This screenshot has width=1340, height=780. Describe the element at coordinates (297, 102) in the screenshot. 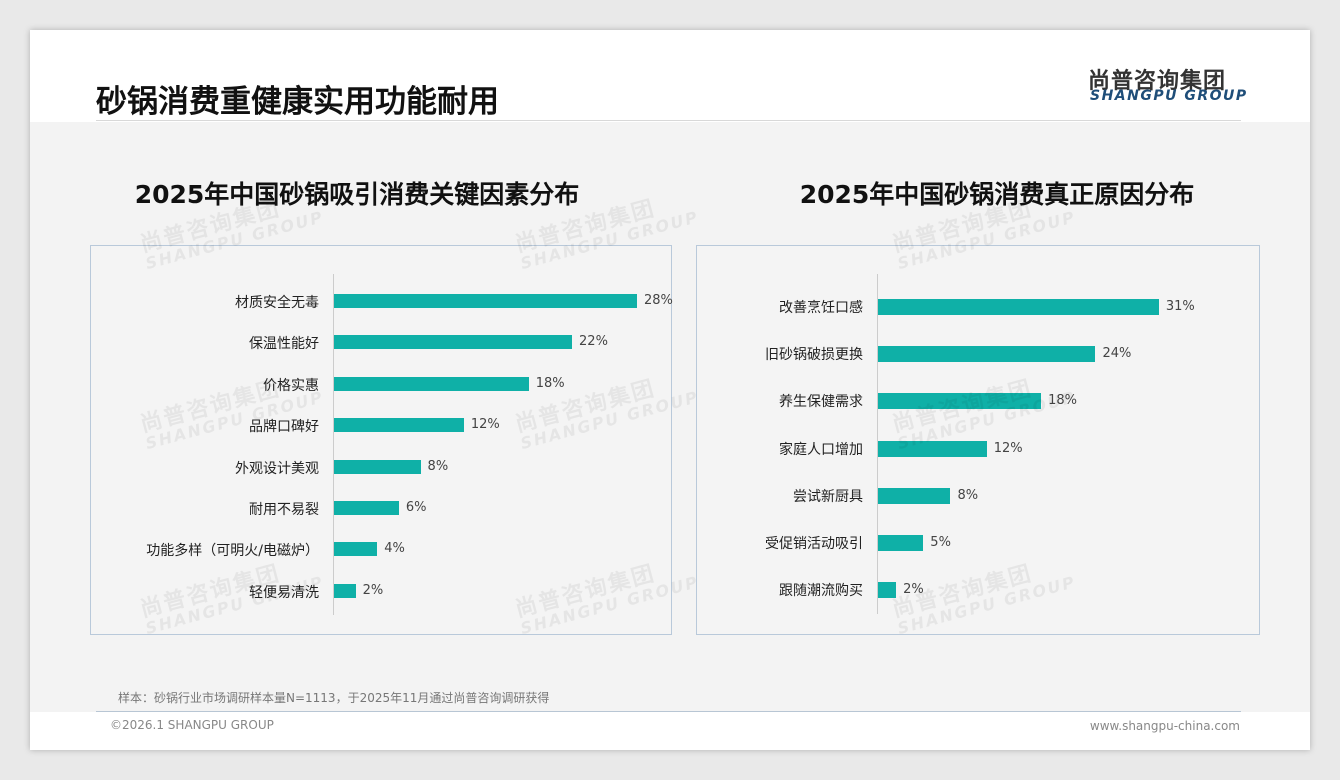

I see `page-title: 砂锅消费重健康实用功能耐用` at that location.